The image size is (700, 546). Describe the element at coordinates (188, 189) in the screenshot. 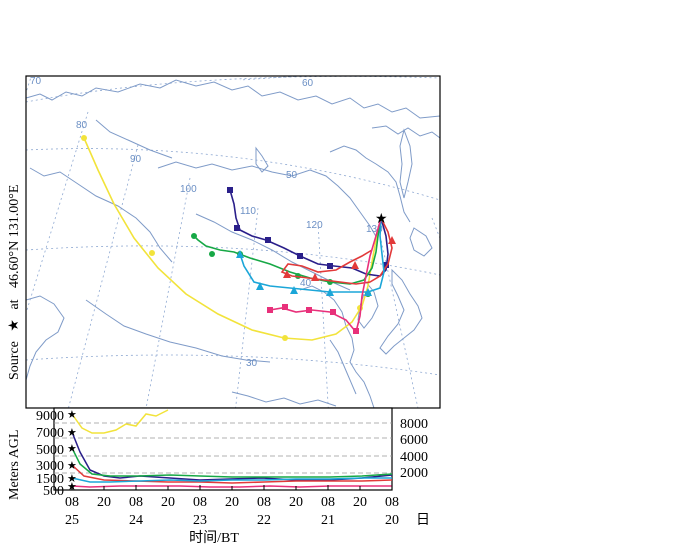

I see `label-100: 100` at that location.